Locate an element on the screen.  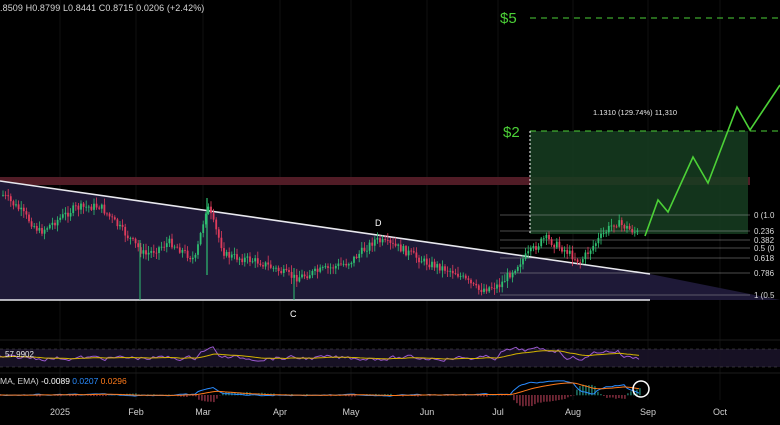
macd-value: 0.0207 is located at coordinates (86, 381).